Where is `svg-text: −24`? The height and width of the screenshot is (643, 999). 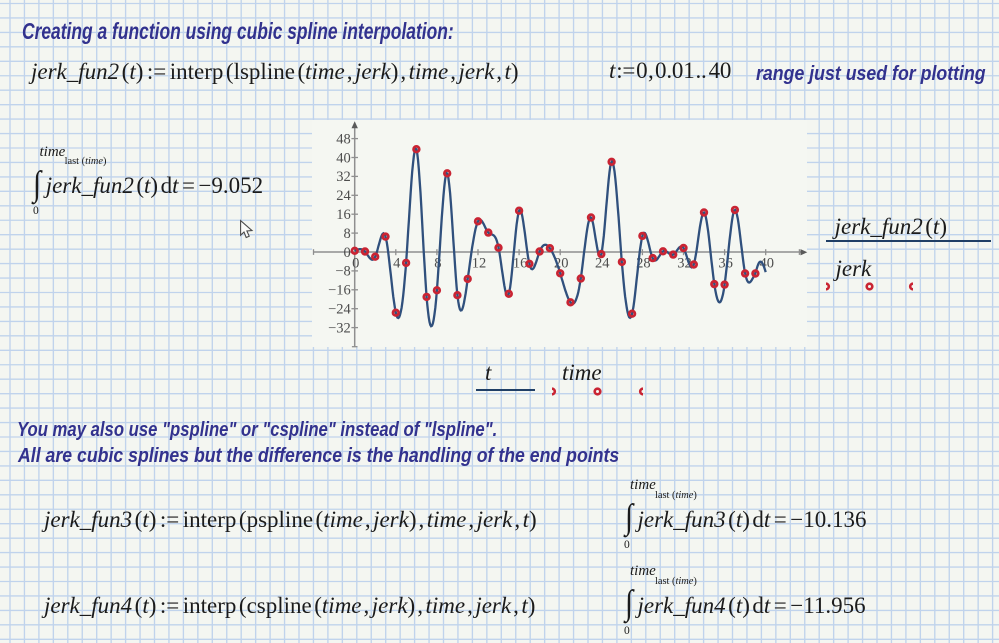 svg-text: −24 is located at coordinates (339, 310).